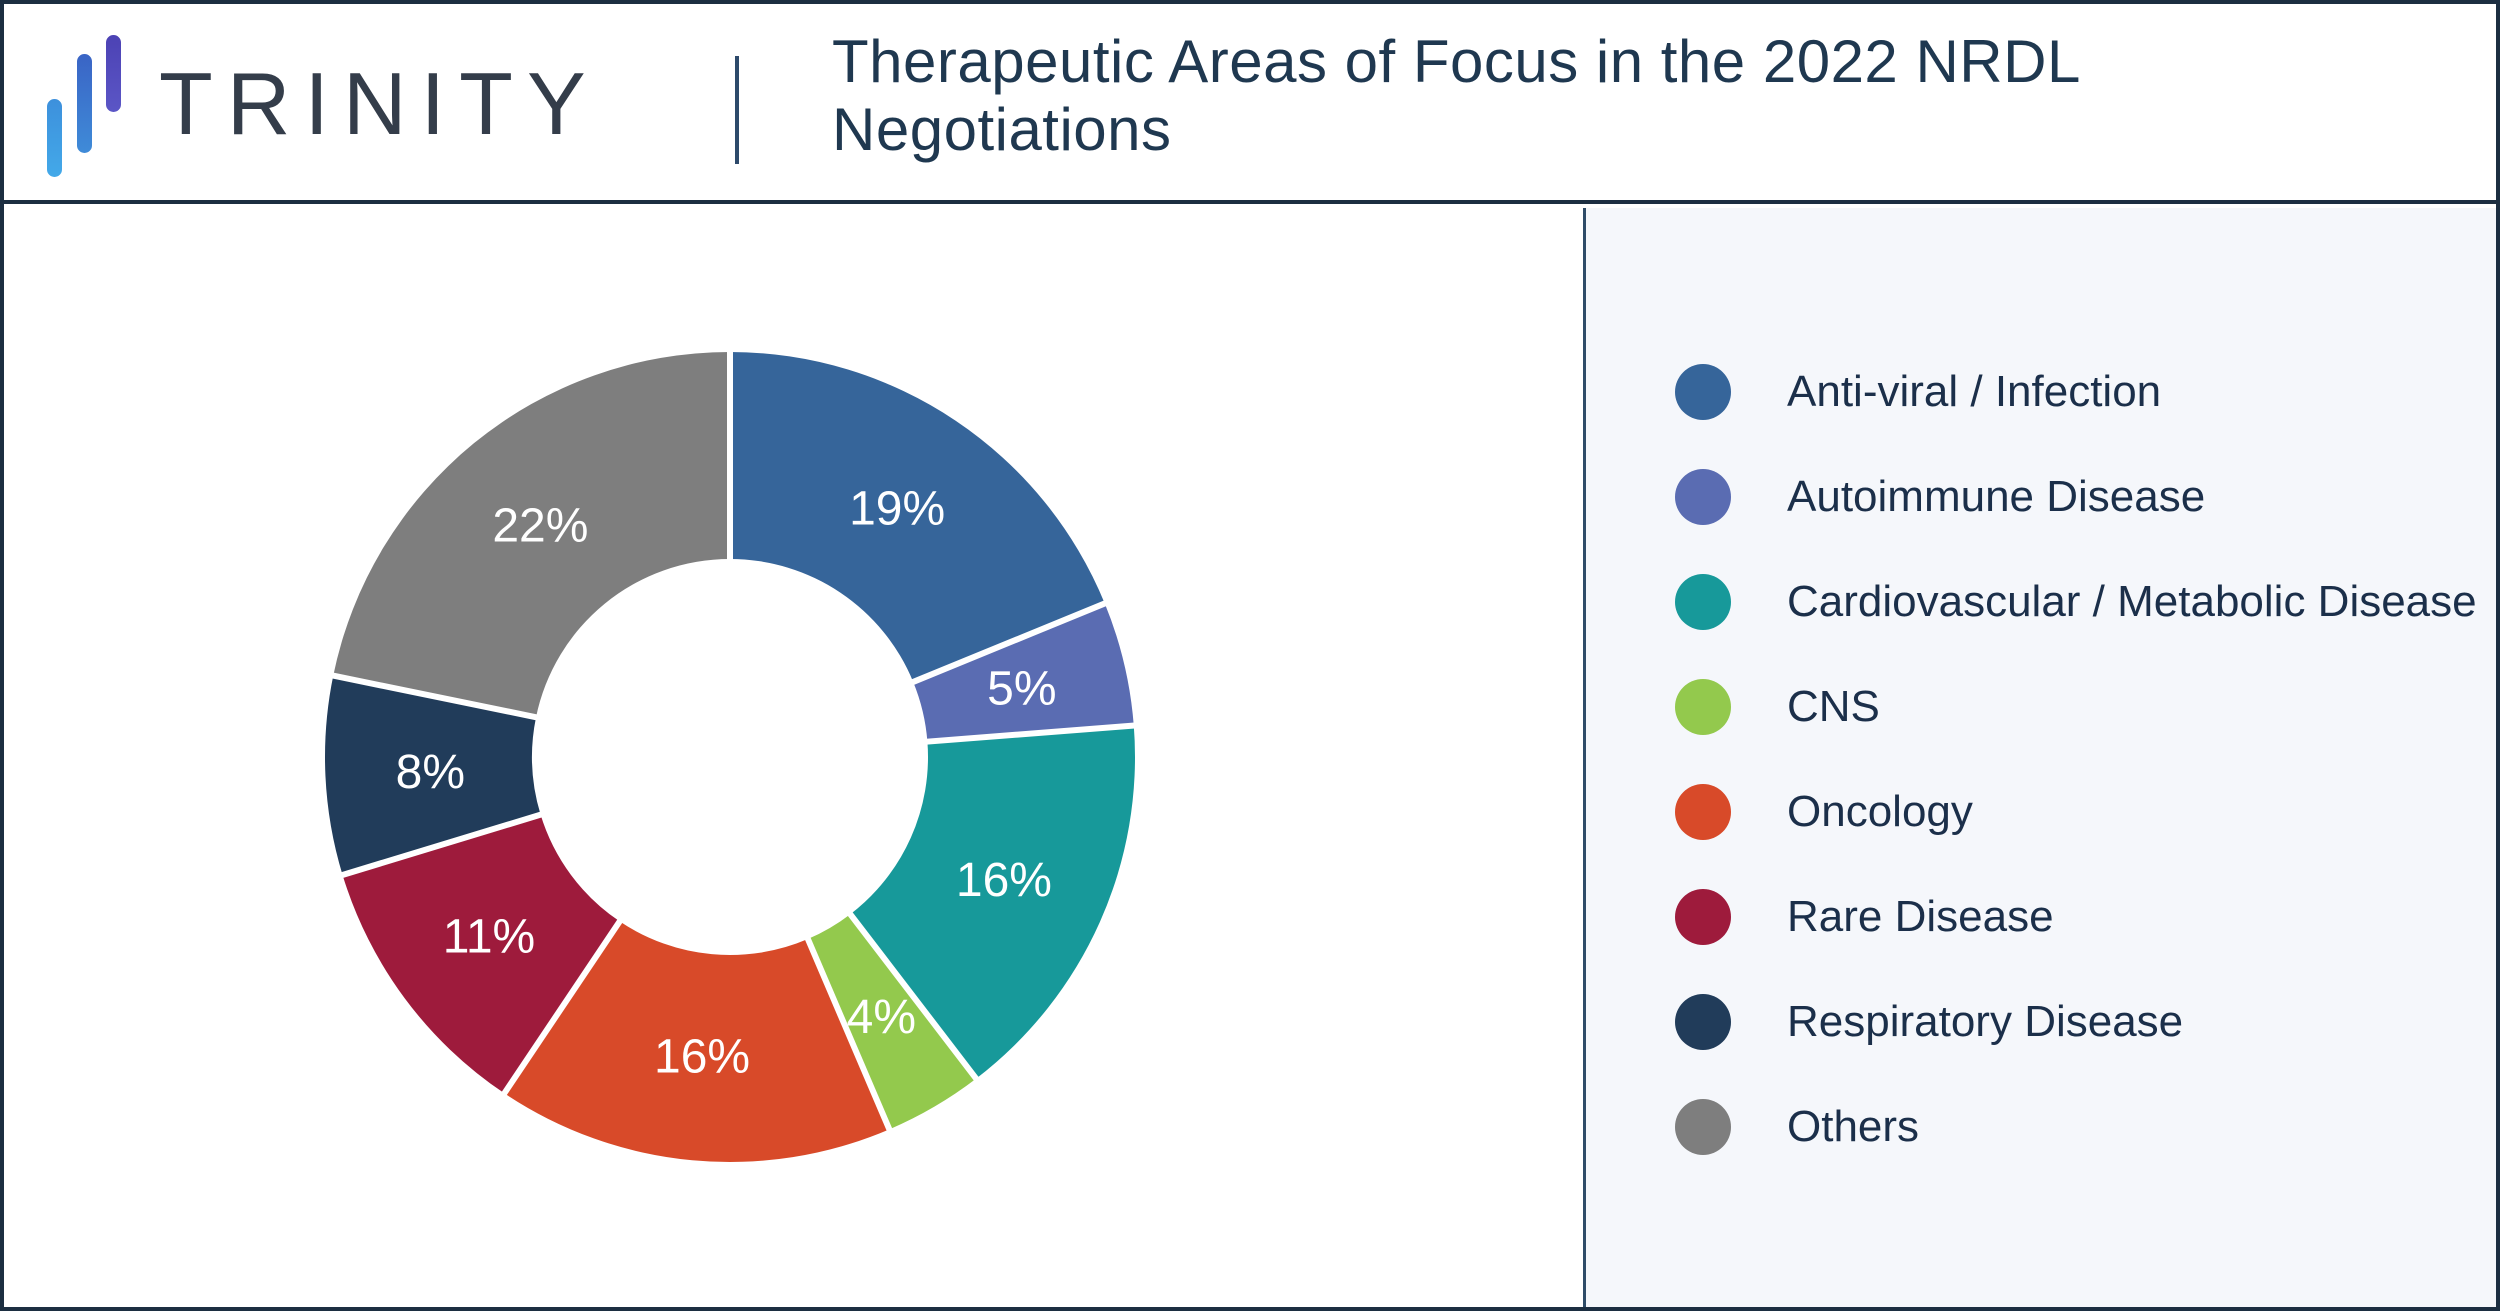  Describe the element at coordinates (489, 936) in the screenshot. I see `slice-value-label-rare-disease: 11%` at that location.